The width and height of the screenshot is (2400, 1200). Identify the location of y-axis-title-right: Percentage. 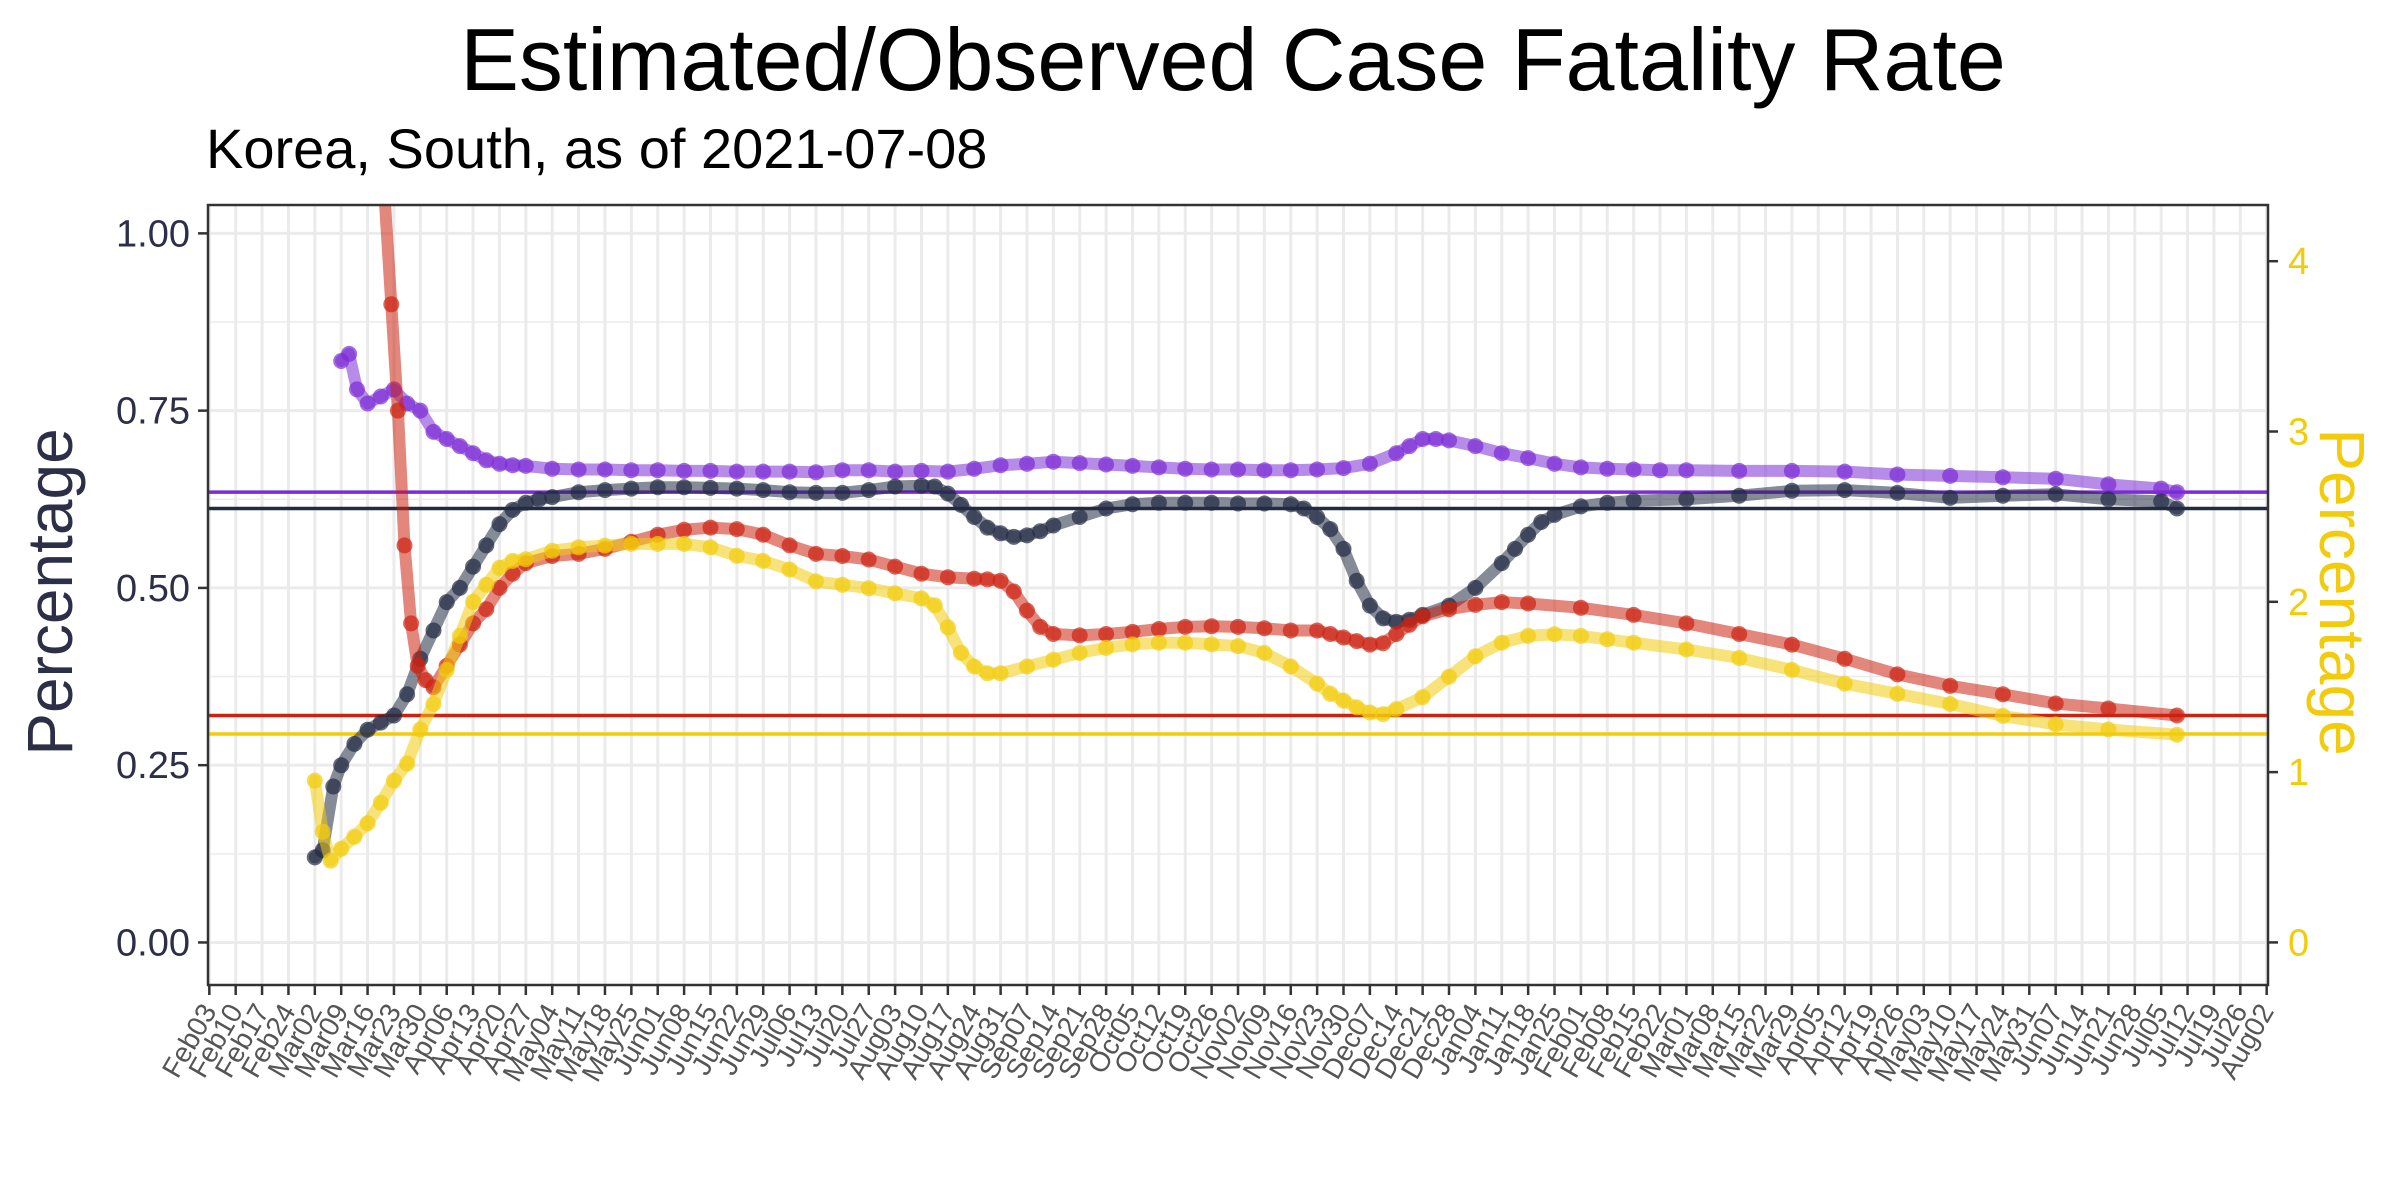
(2342, 591).